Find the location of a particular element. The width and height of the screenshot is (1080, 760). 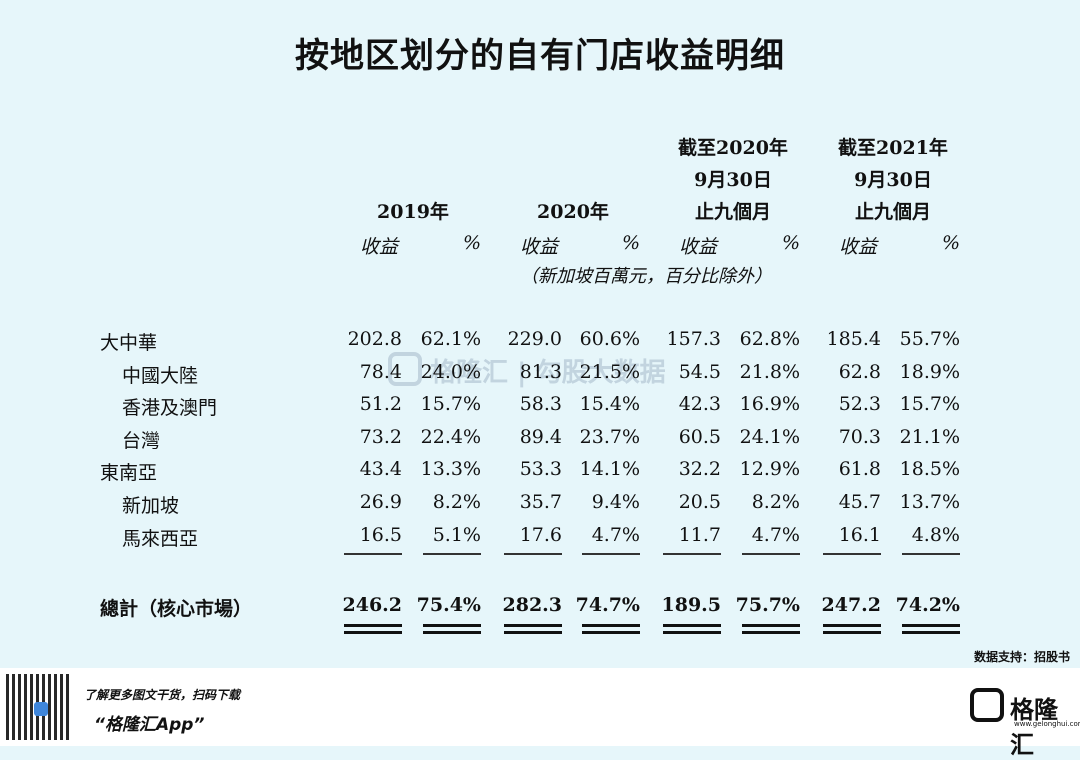

table-cell: 45.7 is located at coordinates (859, 502).